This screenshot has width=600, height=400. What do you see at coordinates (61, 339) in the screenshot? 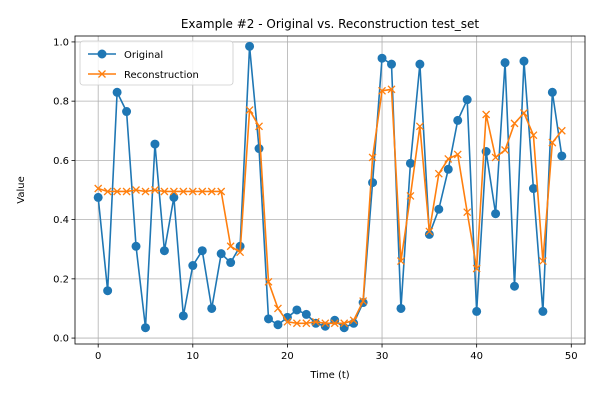
I see `y-tick-label: 0.0` at bounding box center [61, 339].